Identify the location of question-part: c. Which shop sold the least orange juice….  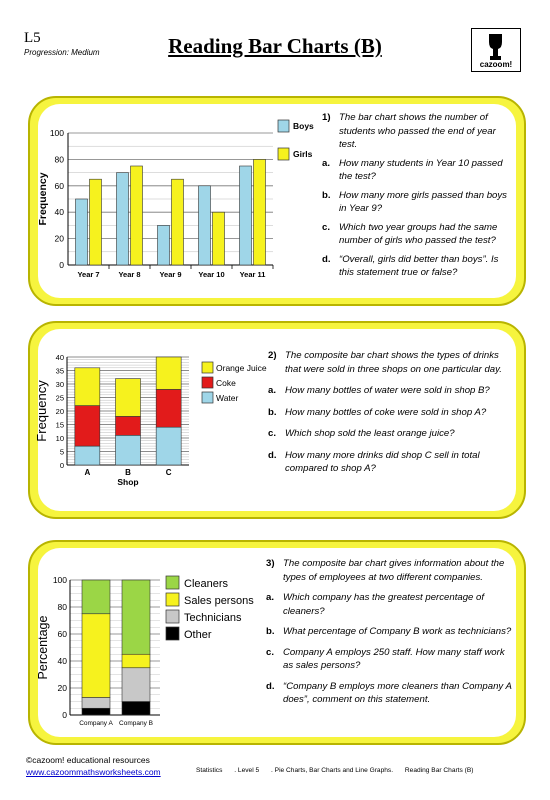
(391, 434).